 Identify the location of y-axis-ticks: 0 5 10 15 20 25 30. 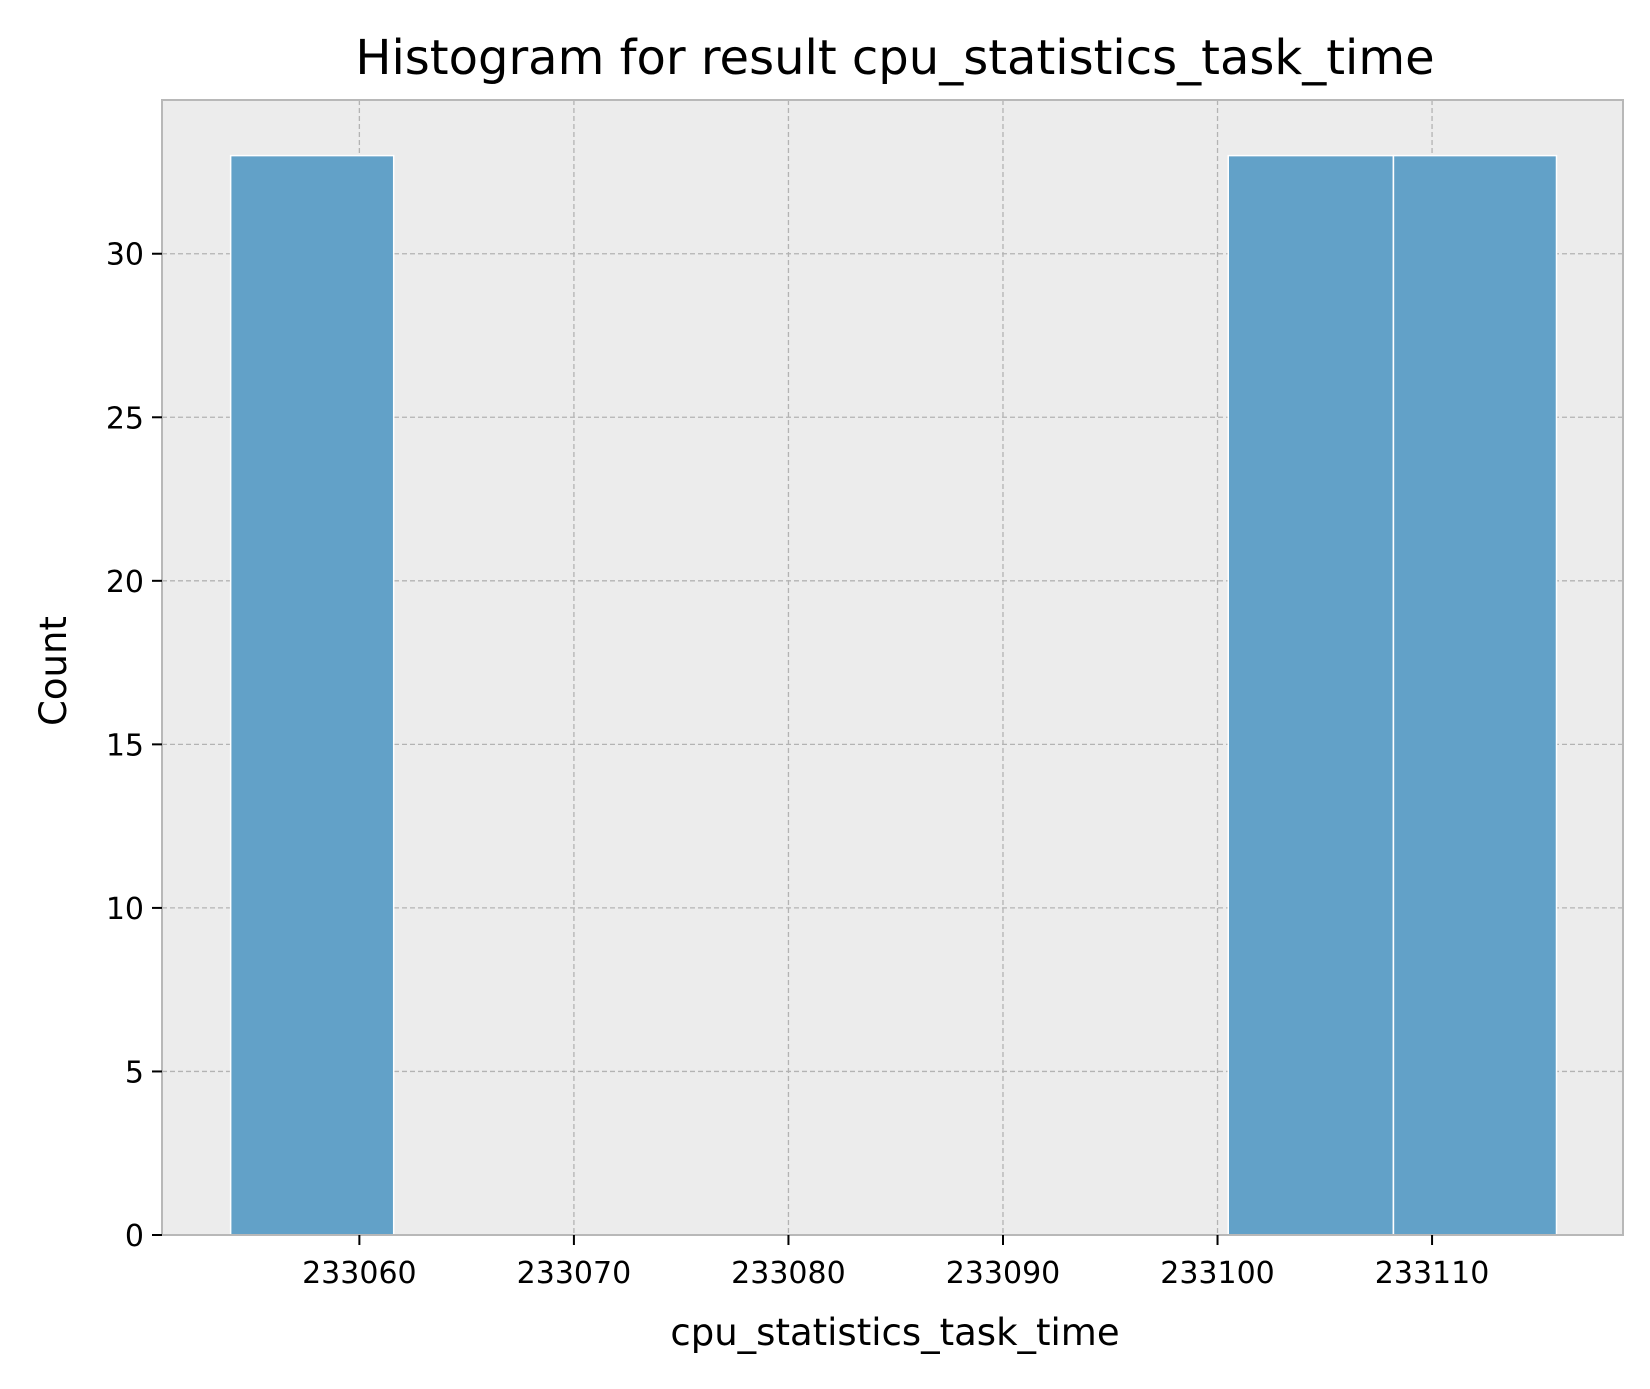
(134, 746).